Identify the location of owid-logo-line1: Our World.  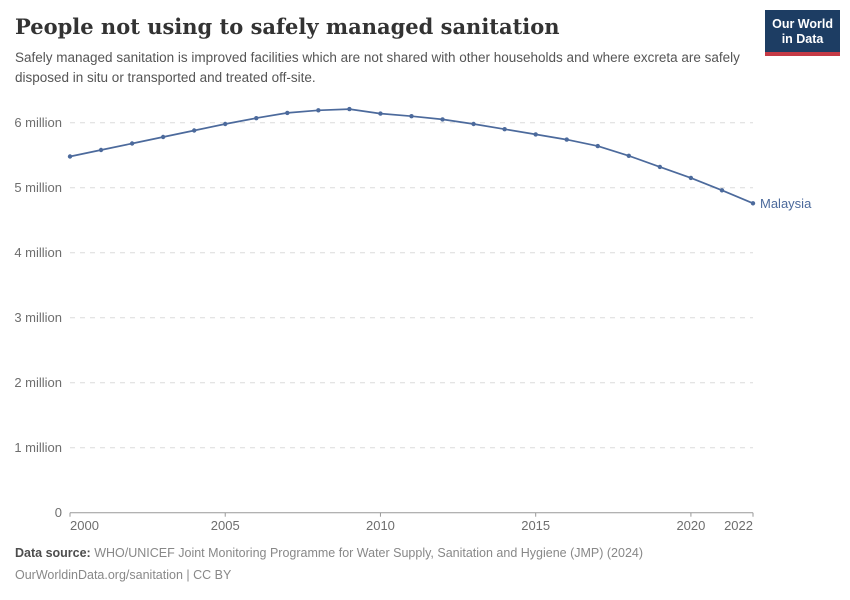
(802, 24).